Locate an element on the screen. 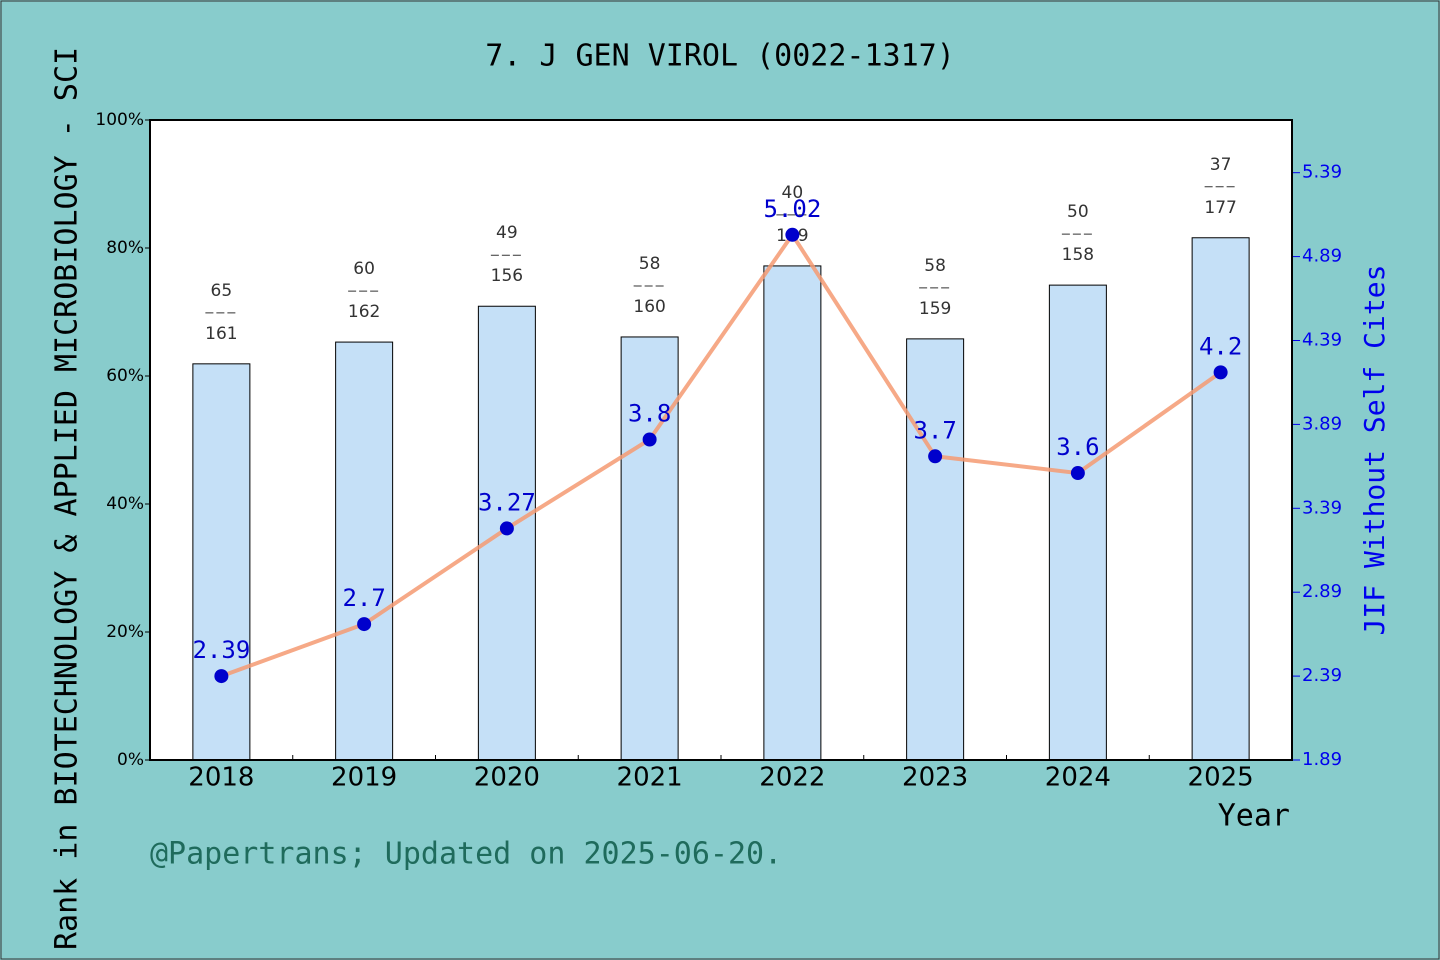 This screenshot has height=960, width=1440. y2-tick-label: 3.89 is located at coordinates (1322, 423).